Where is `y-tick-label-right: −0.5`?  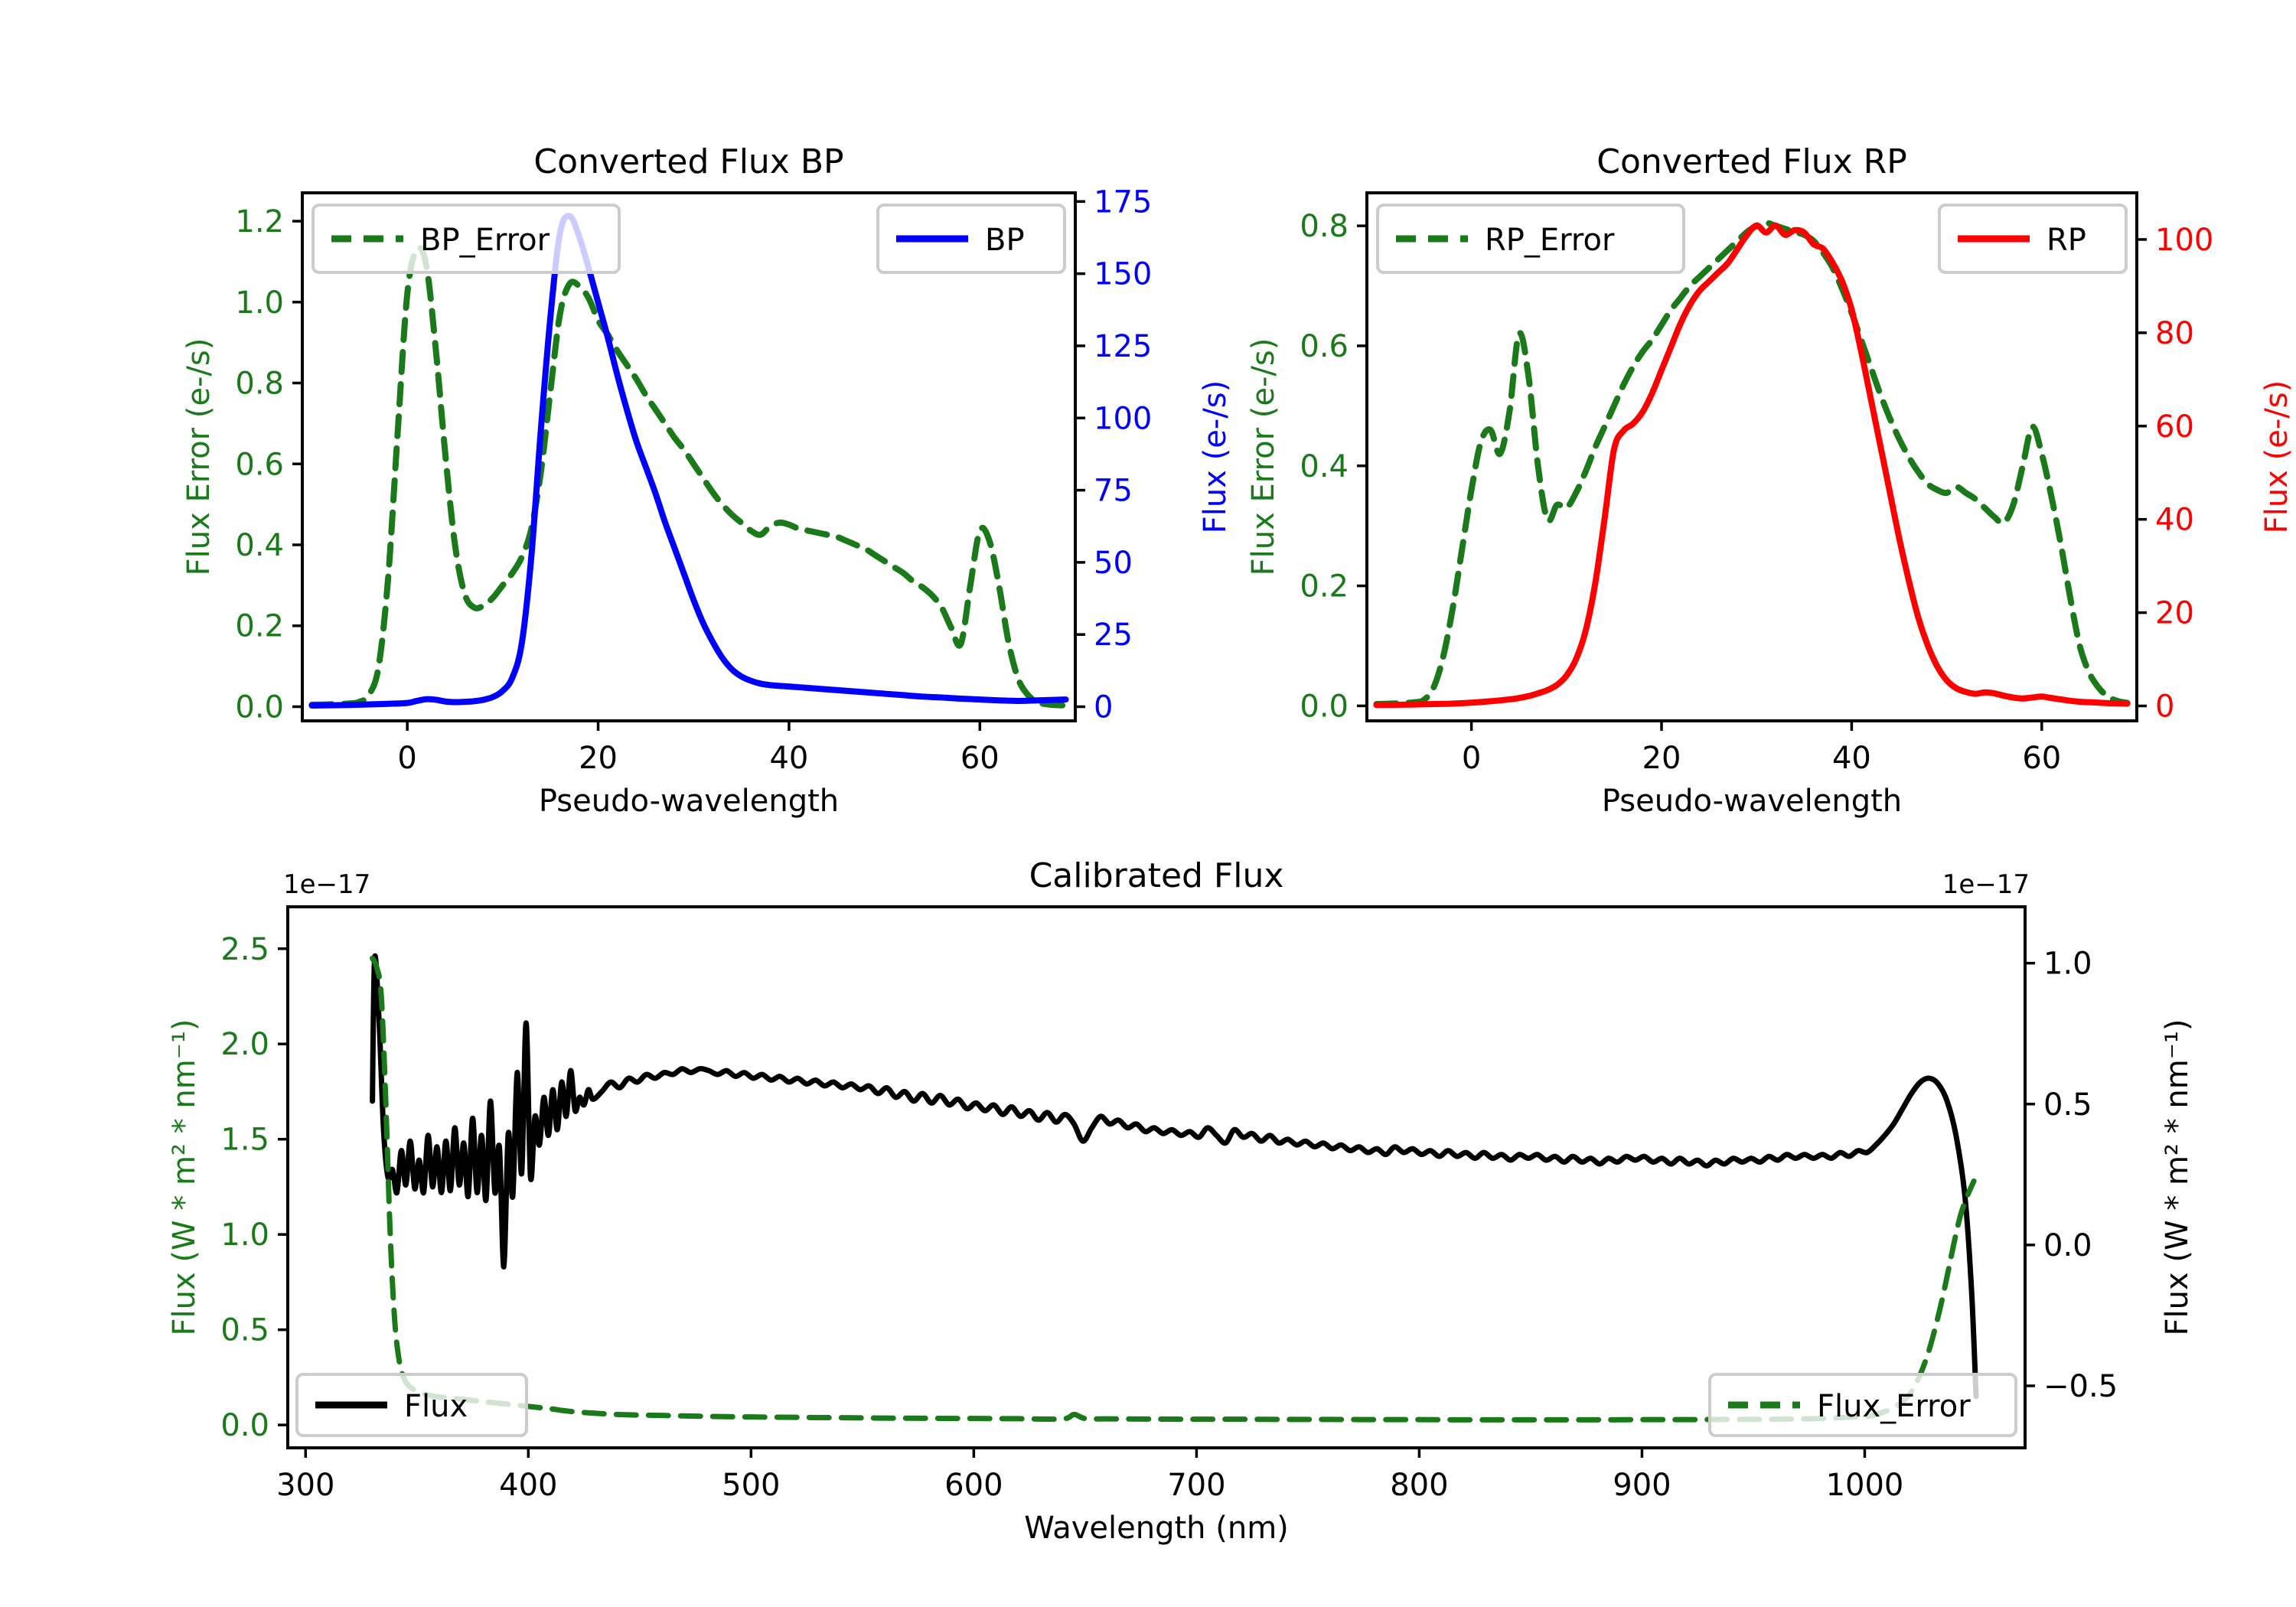
y-tick-label-right: −0.5 is located at coordinates (2080, 1386).